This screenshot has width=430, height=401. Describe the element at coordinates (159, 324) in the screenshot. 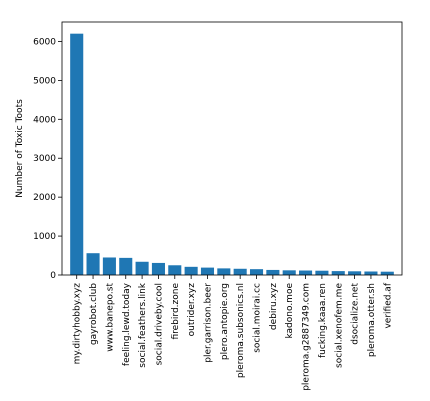

I see `x-tick-label: social.driveby.cool` at that location.